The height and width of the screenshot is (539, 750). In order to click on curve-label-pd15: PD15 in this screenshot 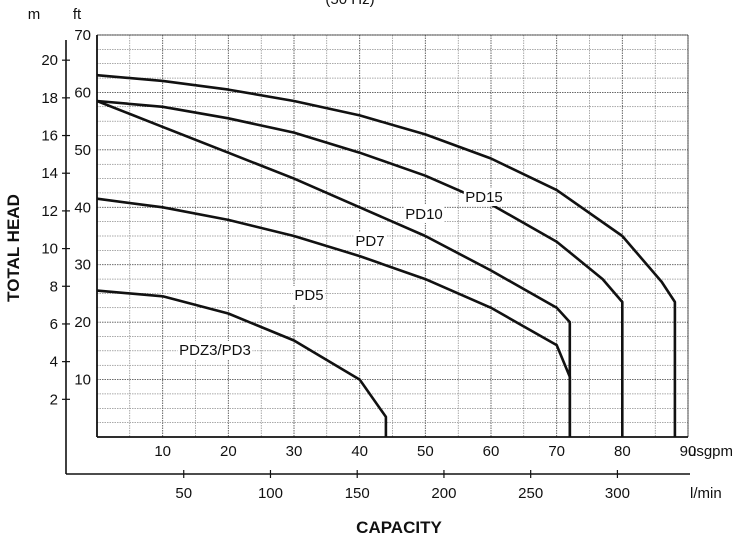, I will do `click(484, 197)`.